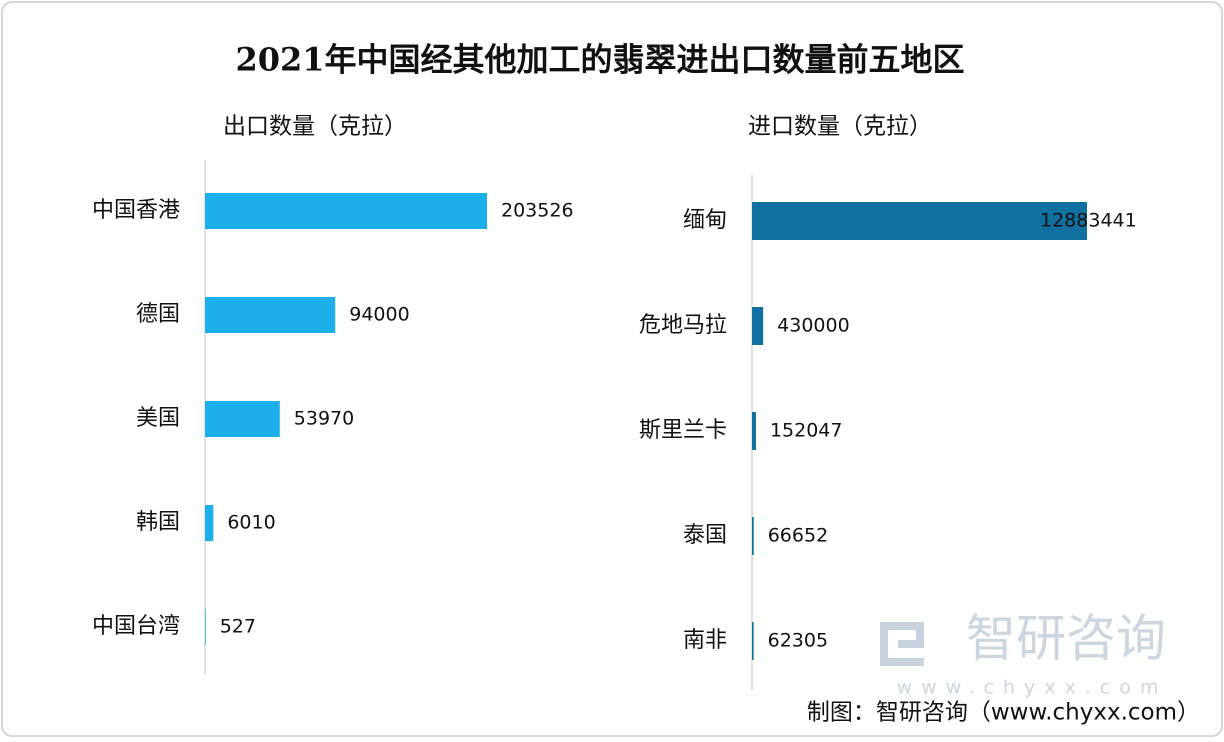 The height and width of the screenshot is (742, 1224). Describe the element at coordinates (158, 314) in the screenshot. I see `y-tick-label: 德国` at that location.